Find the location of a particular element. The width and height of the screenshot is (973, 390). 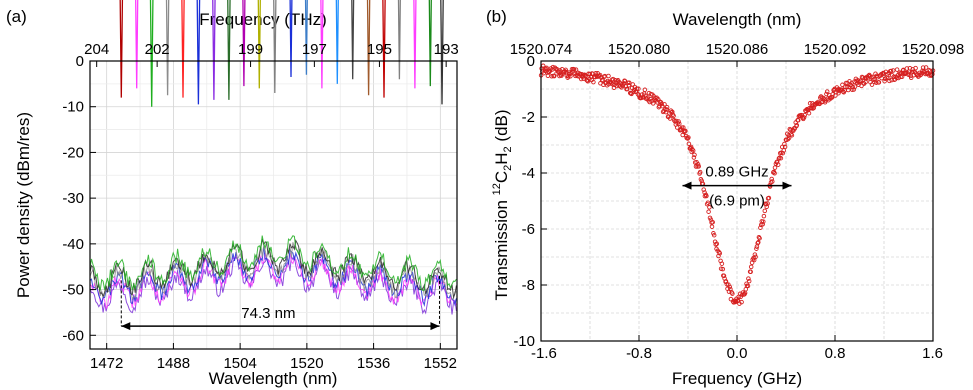

a-span-arrow-left-head is located at coordinates (126, 326).